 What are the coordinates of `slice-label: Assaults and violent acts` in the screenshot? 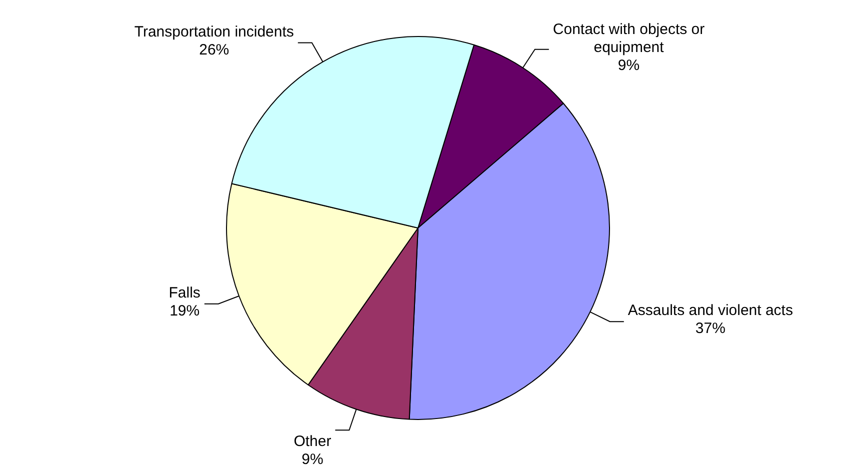 It's located at (710, 311).